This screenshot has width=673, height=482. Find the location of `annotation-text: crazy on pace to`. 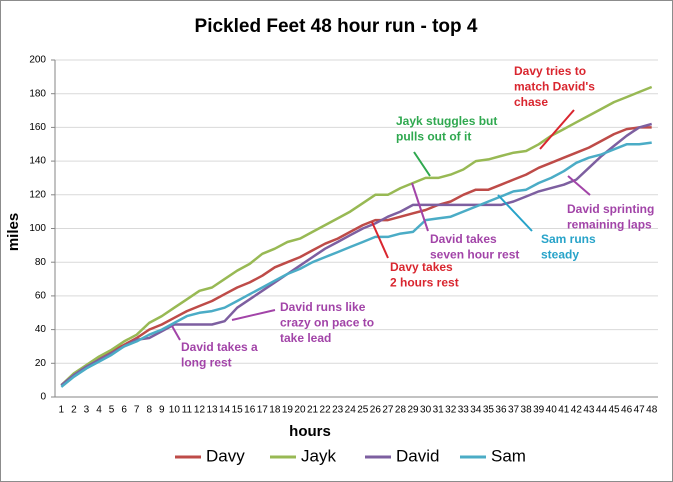

annotation-text: crazy on pace to is located at coordinates (327, 323).